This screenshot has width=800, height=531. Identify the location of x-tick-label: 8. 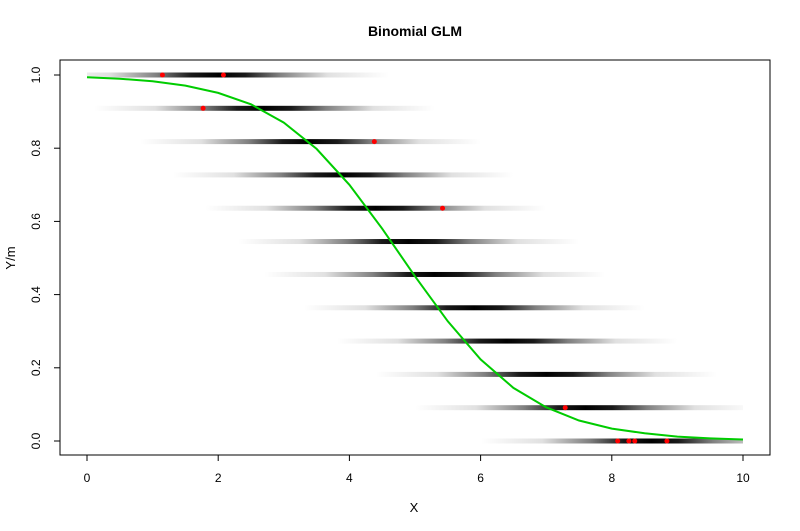
(611, 478).